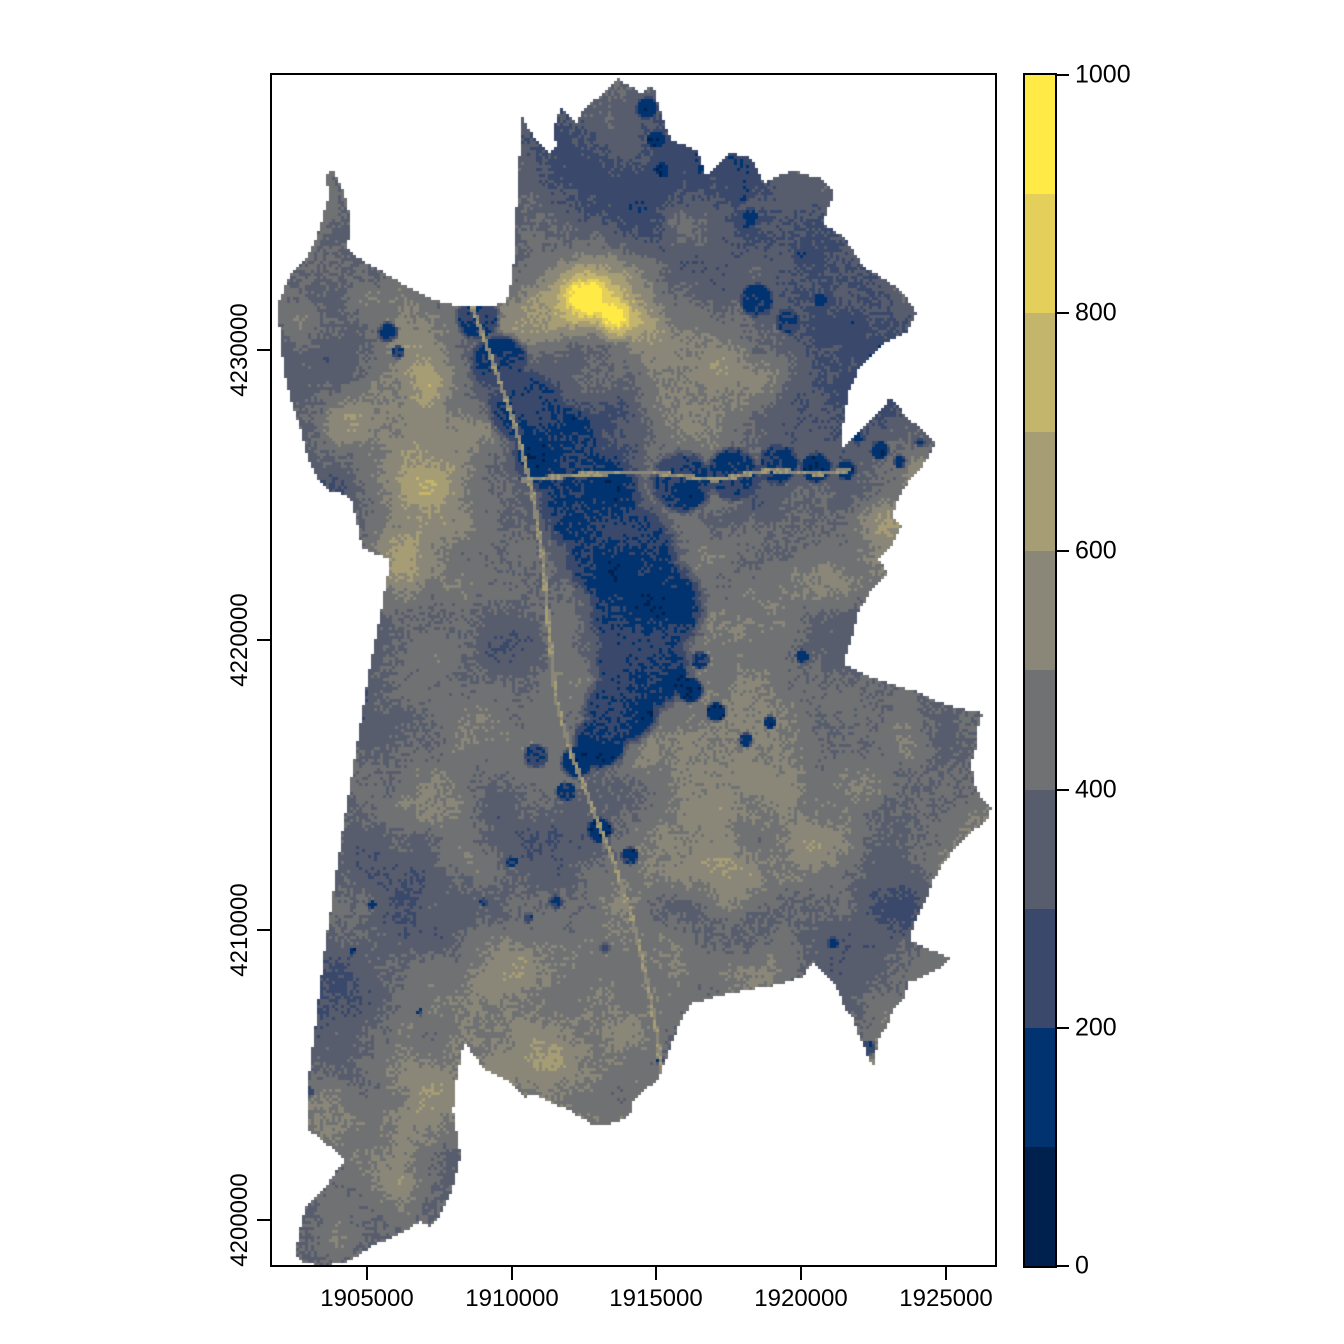 Image resolution: width=1344 pixels, height=1344 pixels. Describe the element at coordinates (801, 1298) in the screenshot. I see `x-axis-tick-label: 1920000` at that location.